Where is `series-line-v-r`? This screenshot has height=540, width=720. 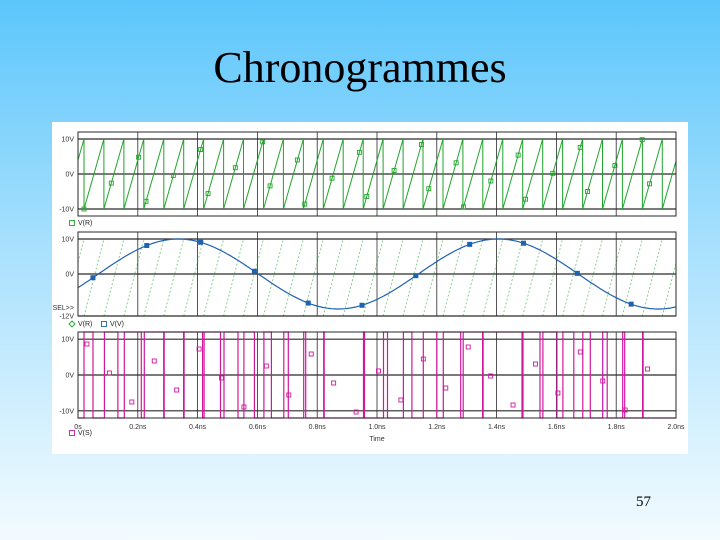
series-line-v-r is located at coordinates (377, 174).